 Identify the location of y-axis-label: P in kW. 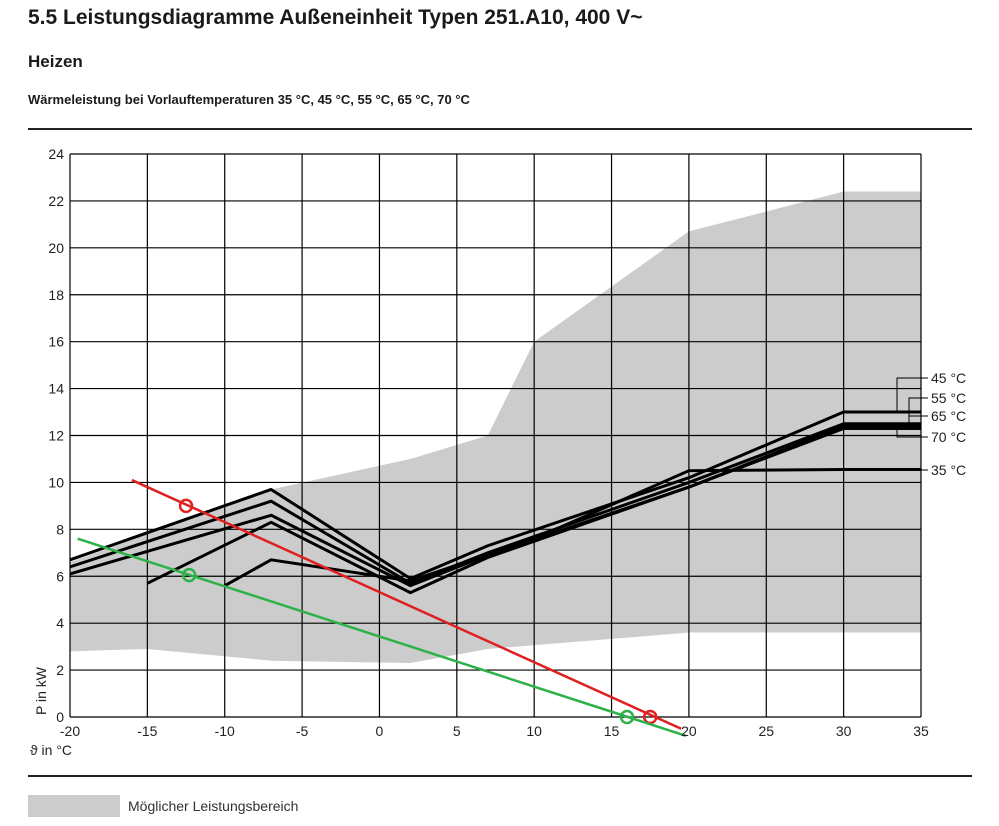
(41, 690).